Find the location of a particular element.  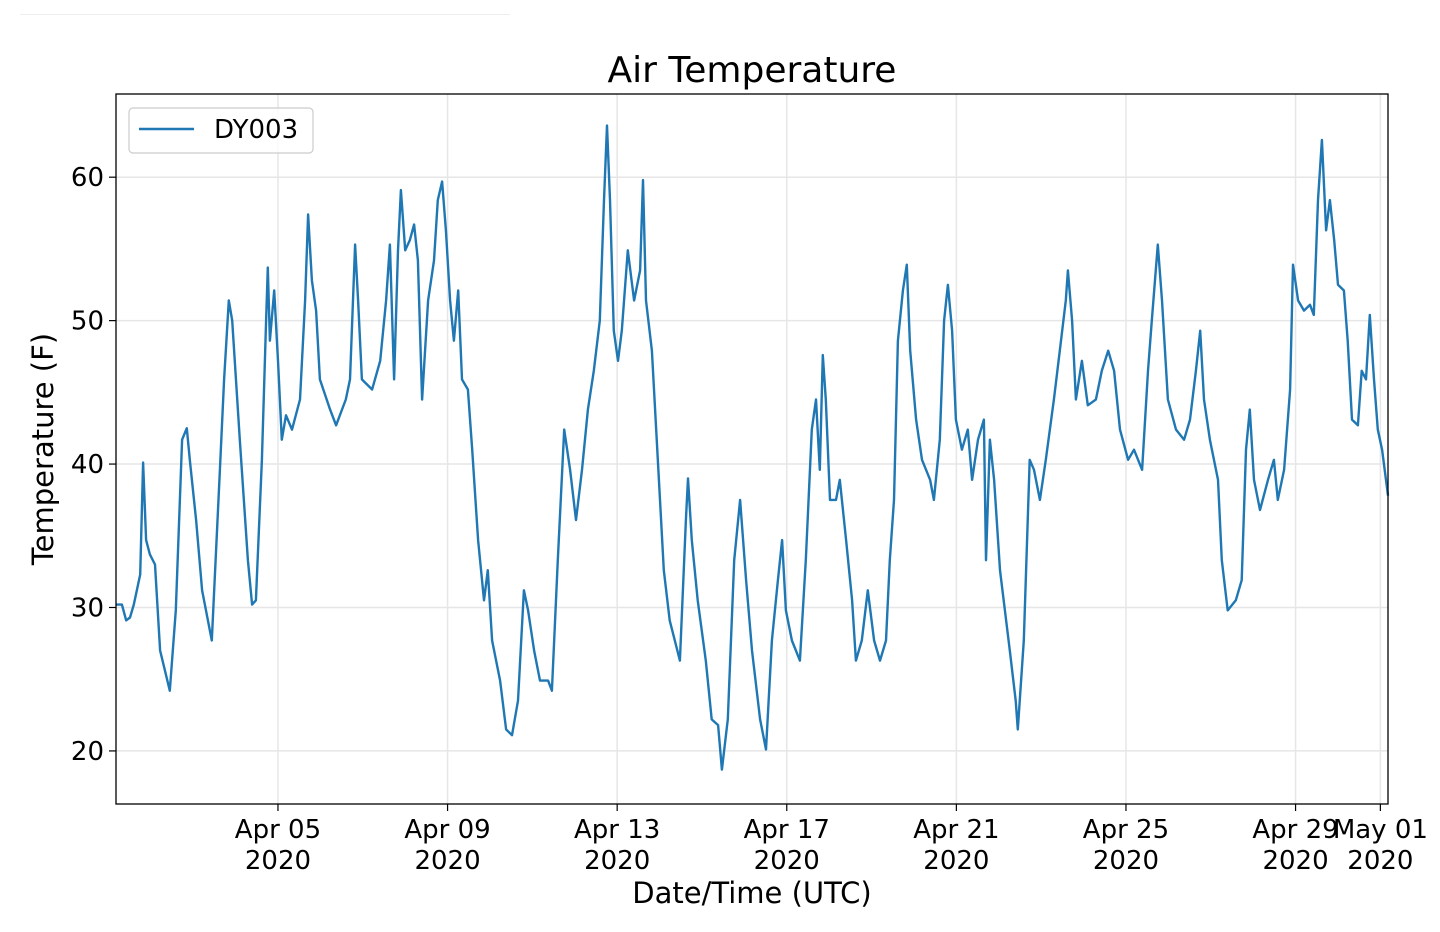

y-tick-label: 40 is located at coordinates (87, 465).